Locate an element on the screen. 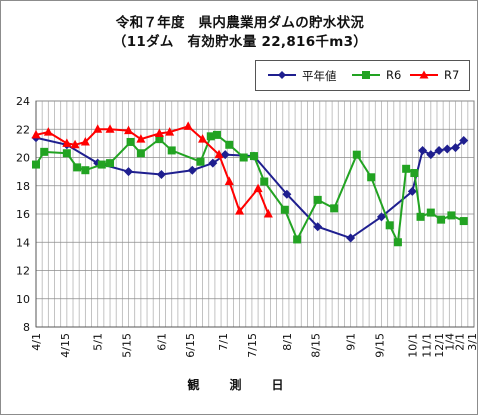  y-tick-label: 24 is located at coordinates (23, 101).